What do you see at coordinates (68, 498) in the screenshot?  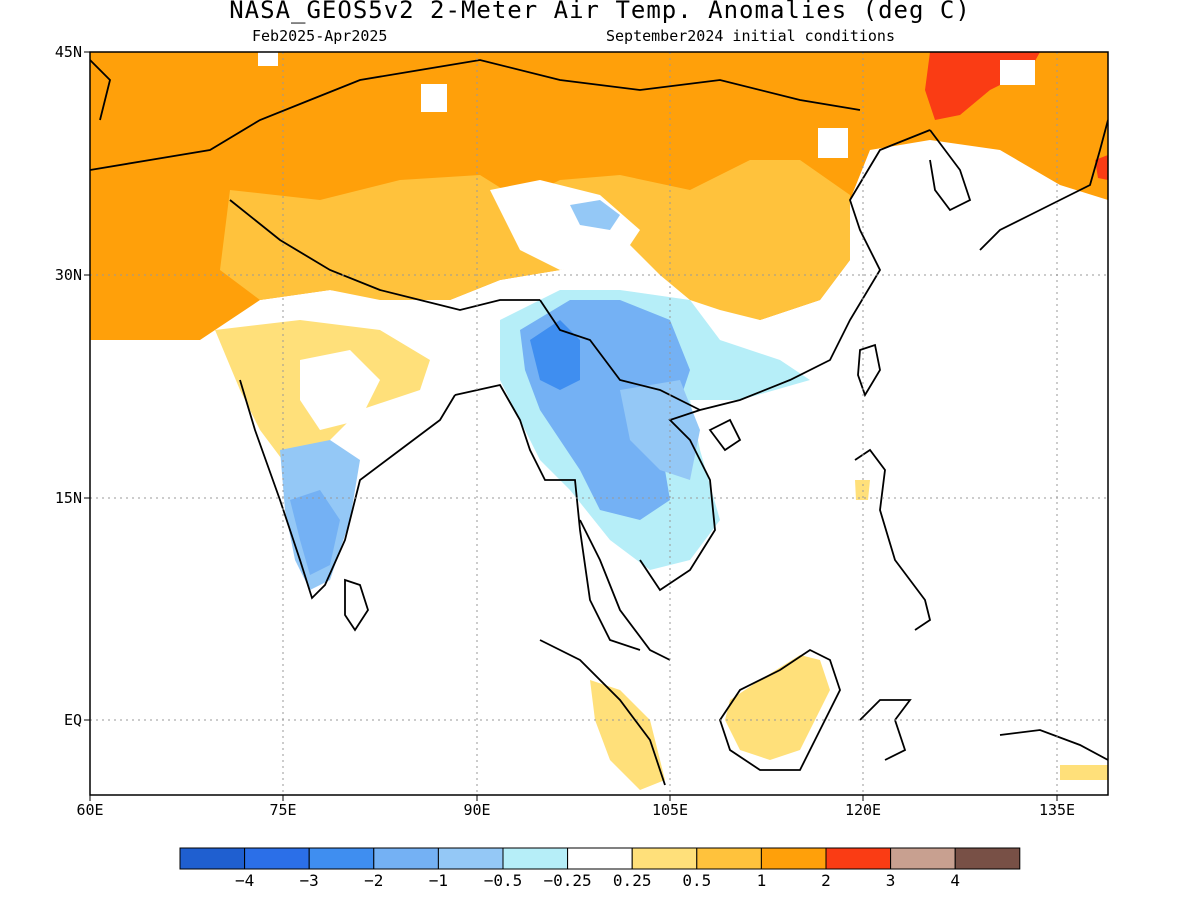 I see `lat-tick-label: 15N` at bounding box center [68, 498].